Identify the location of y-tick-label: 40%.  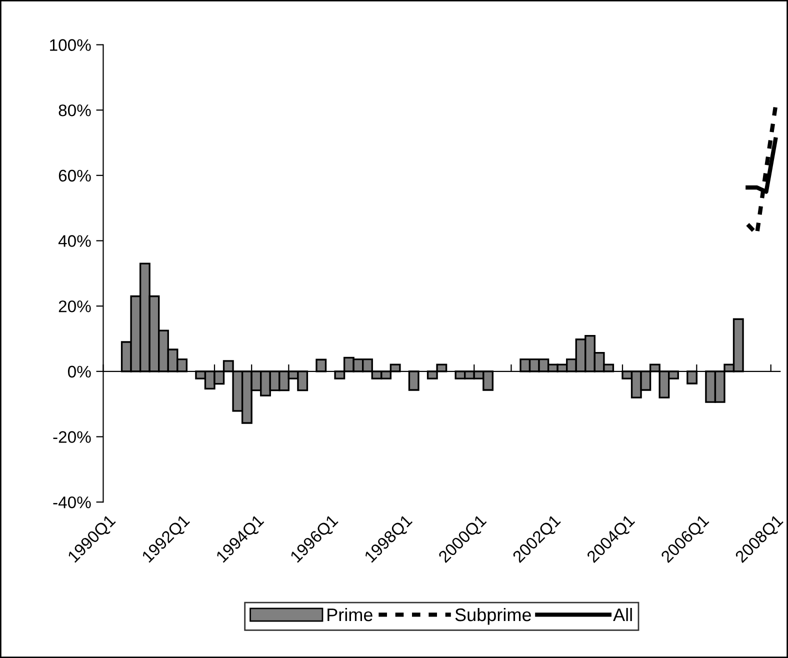
(74, 241).